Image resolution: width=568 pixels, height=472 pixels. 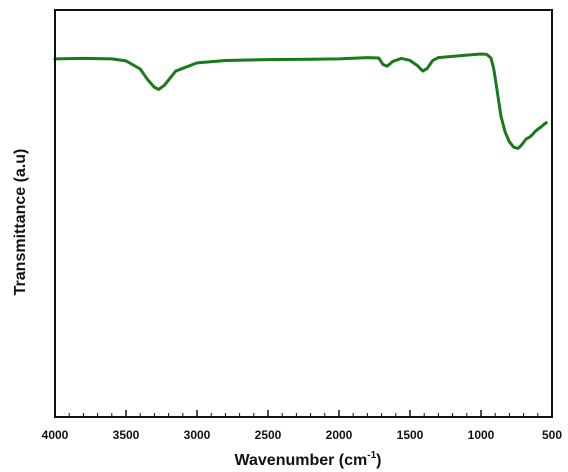 What do you see at coordinates (20, 222) in the screenshot?
I see `y-axis-title: Transmittance (a.u)` at bounding box center [20, 222].